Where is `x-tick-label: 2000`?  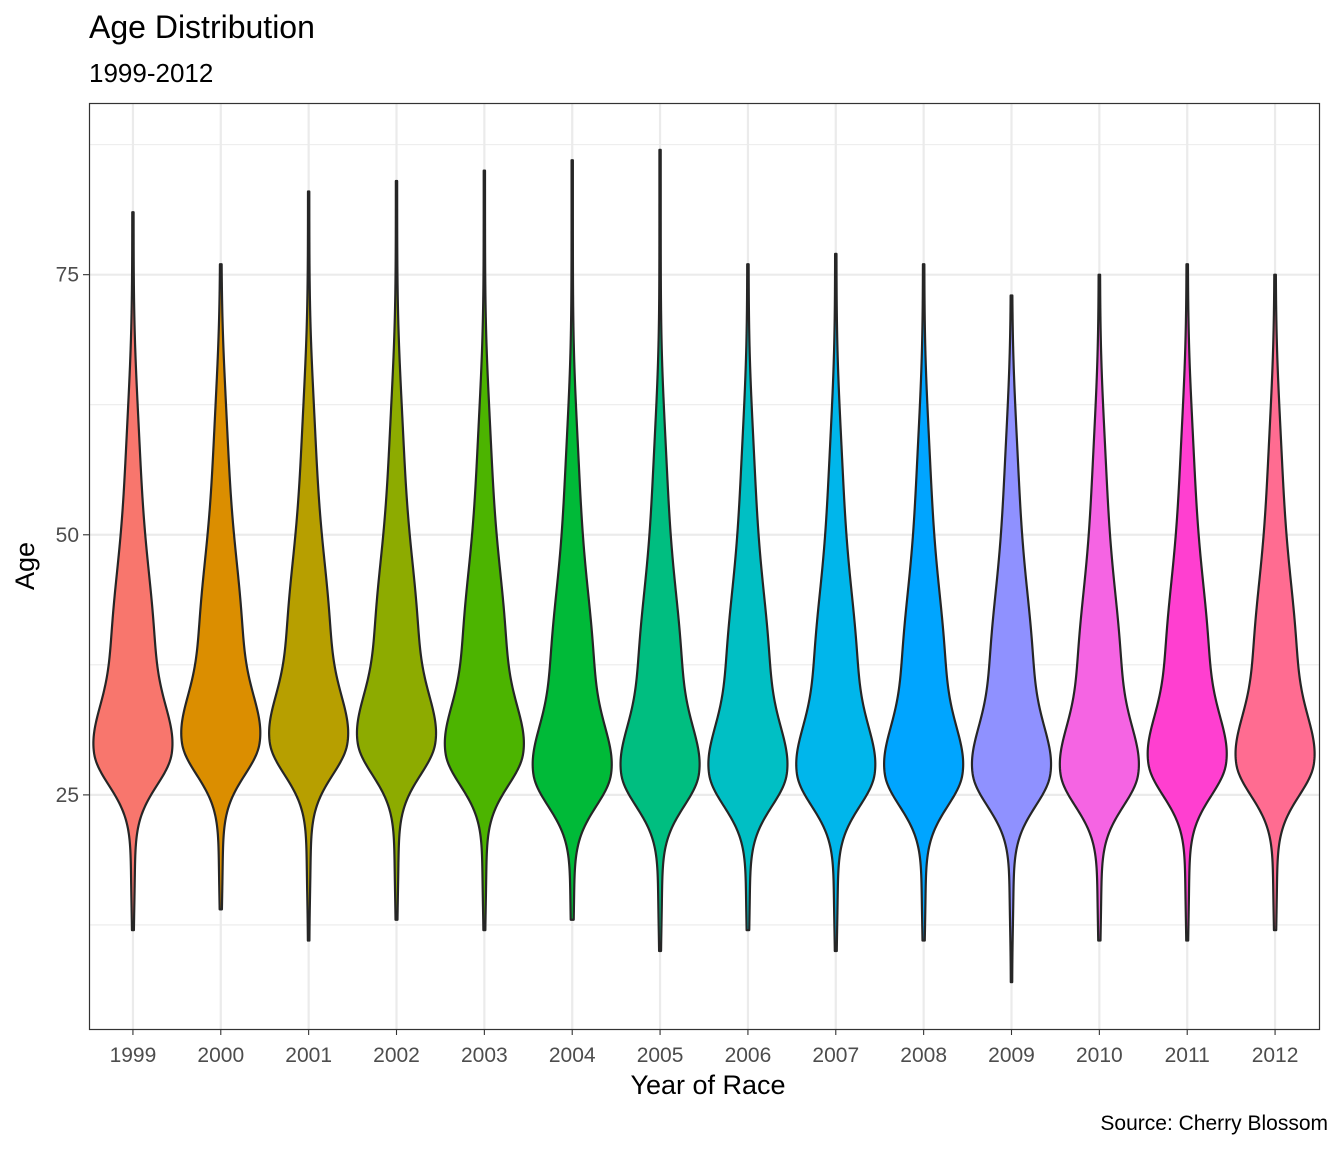 x-tick-label: 2000 is located at coordinates (220, 1055).